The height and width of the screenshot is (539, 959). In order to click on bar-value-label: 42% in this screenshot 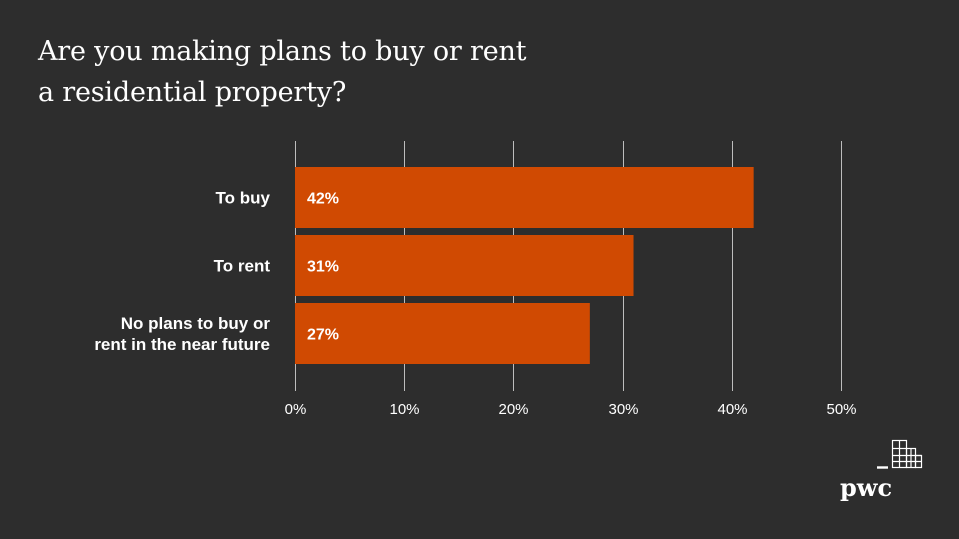, I will do `click(323, 199)`.